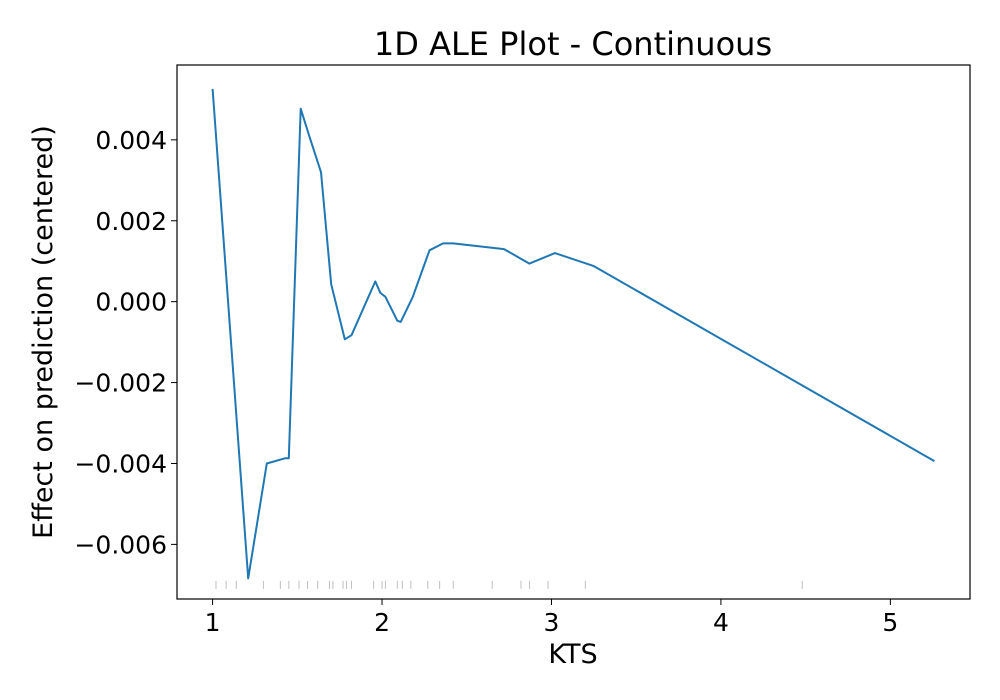 The image size is (1000, 700). I want to click on x-axis-label: KTS, so click(572, 654).